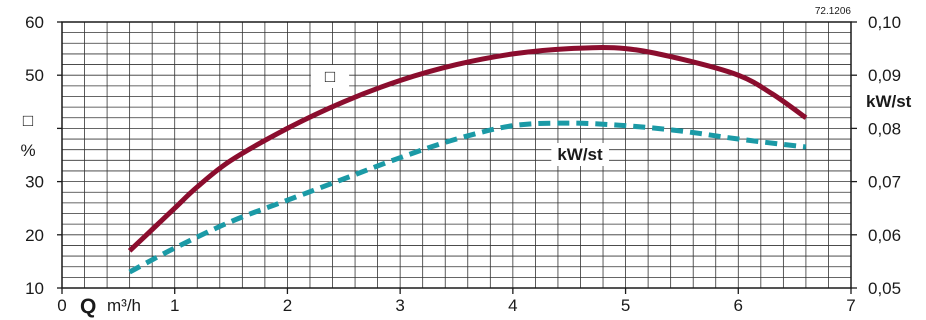 The image size is (926, 320). What do you see at coordinates (174, 305) in the screenshot?
I see `x-tick-label: 1` at bounding box center [174, 305].